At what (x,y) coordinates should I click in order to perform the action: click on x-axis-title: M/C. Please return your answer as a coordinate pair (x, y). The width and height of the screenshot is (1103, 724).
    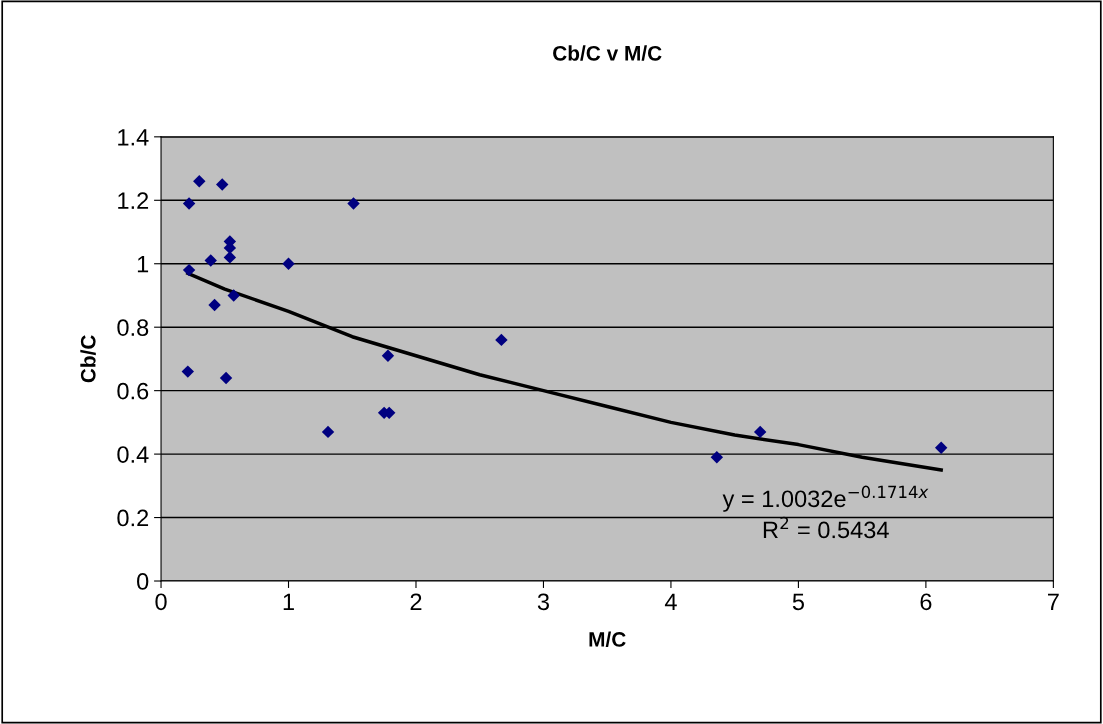
    Looking at the image, I should click on (607, 639).